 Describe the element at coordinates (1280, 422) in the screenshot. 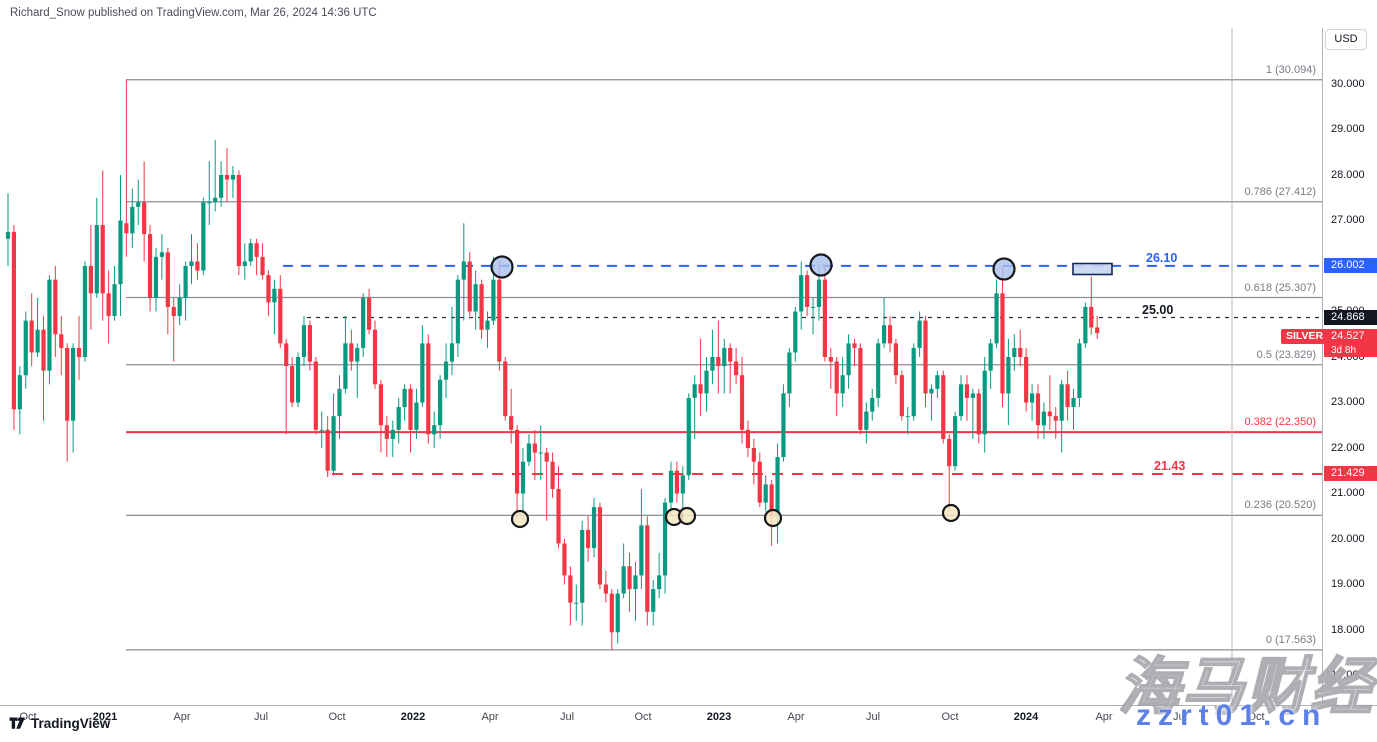

I see `fib-level-label: 0.382 (22.350)` at that location.